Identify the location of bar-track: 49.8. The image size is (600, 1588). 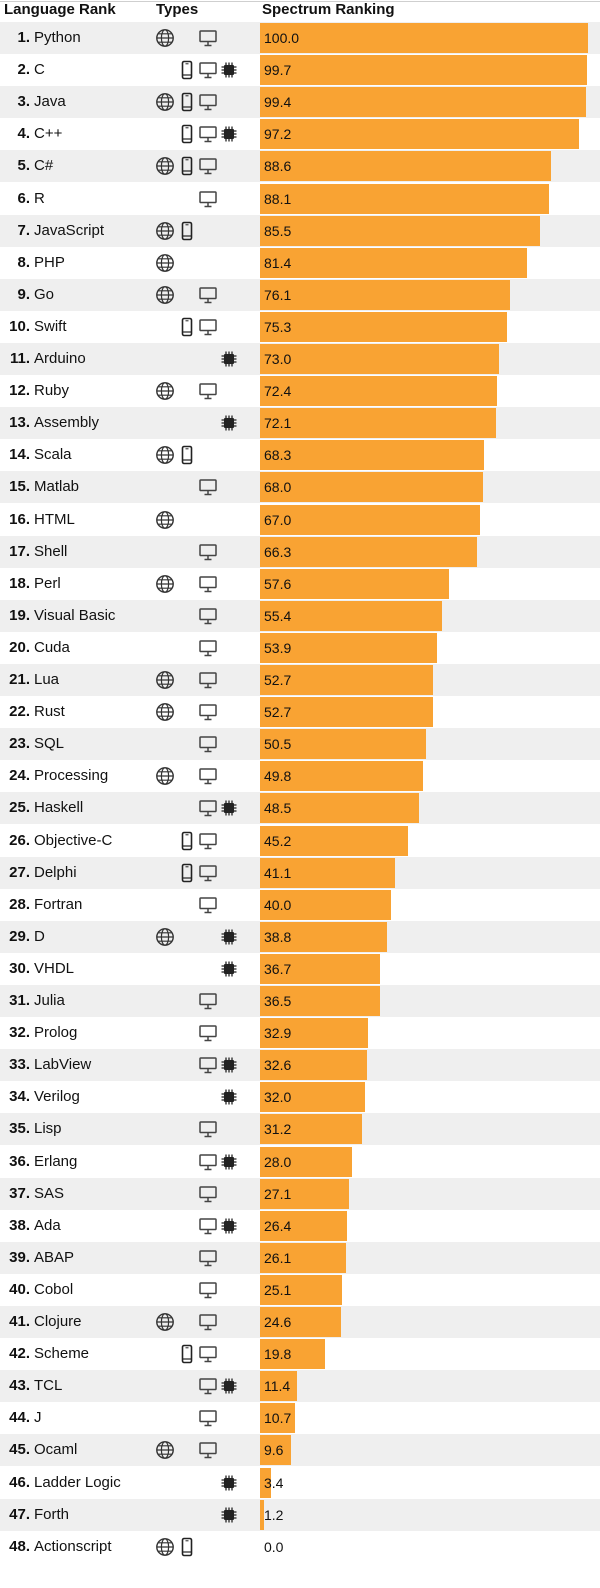
(425, 776).